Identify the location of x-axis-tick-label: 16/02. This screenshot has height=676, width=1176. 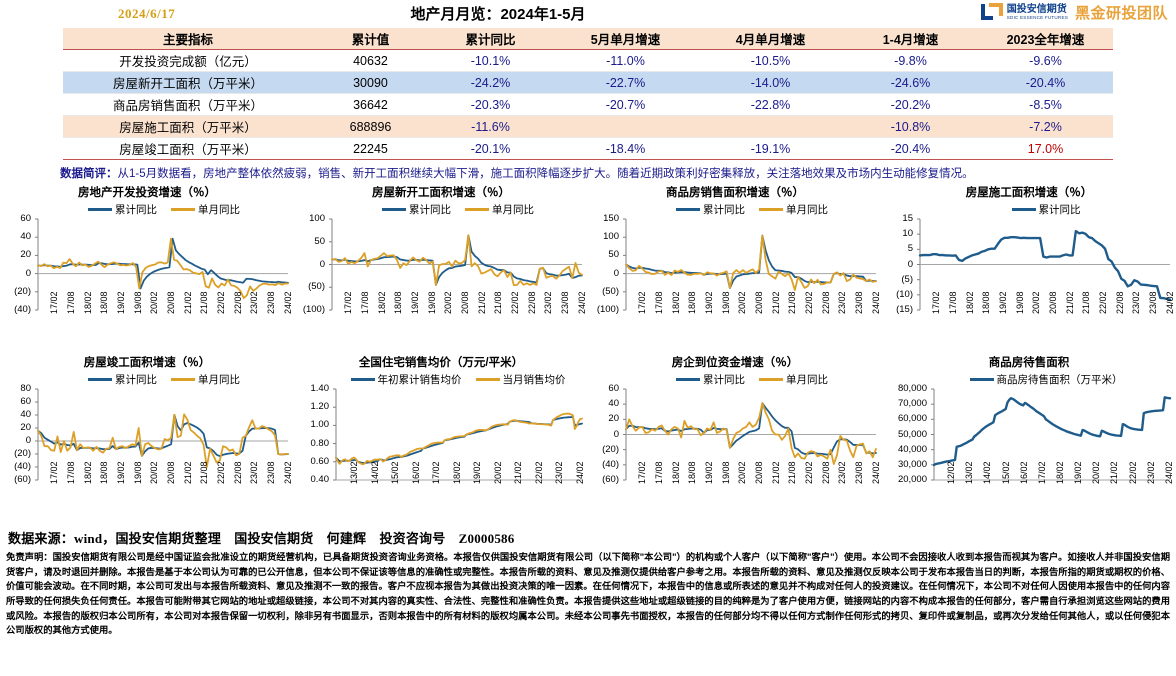
(415, 472).